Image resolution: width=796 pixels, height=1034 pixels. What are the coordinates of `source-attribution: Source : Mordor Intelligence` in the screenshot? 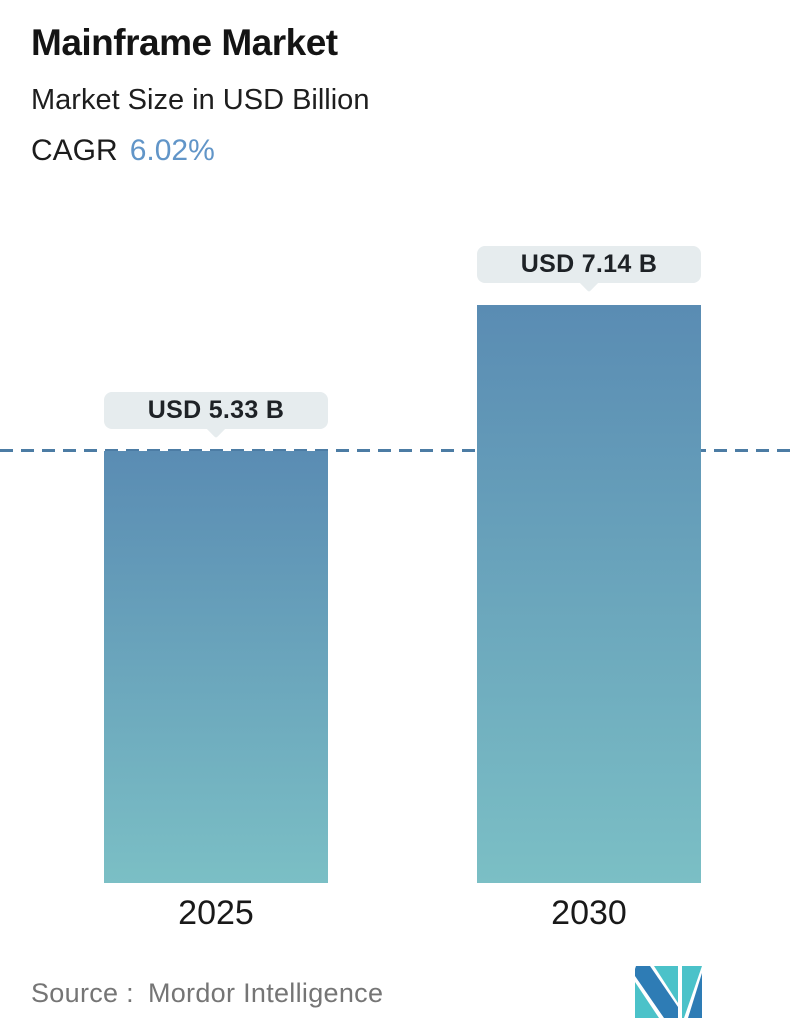 It's located at (207, 993).